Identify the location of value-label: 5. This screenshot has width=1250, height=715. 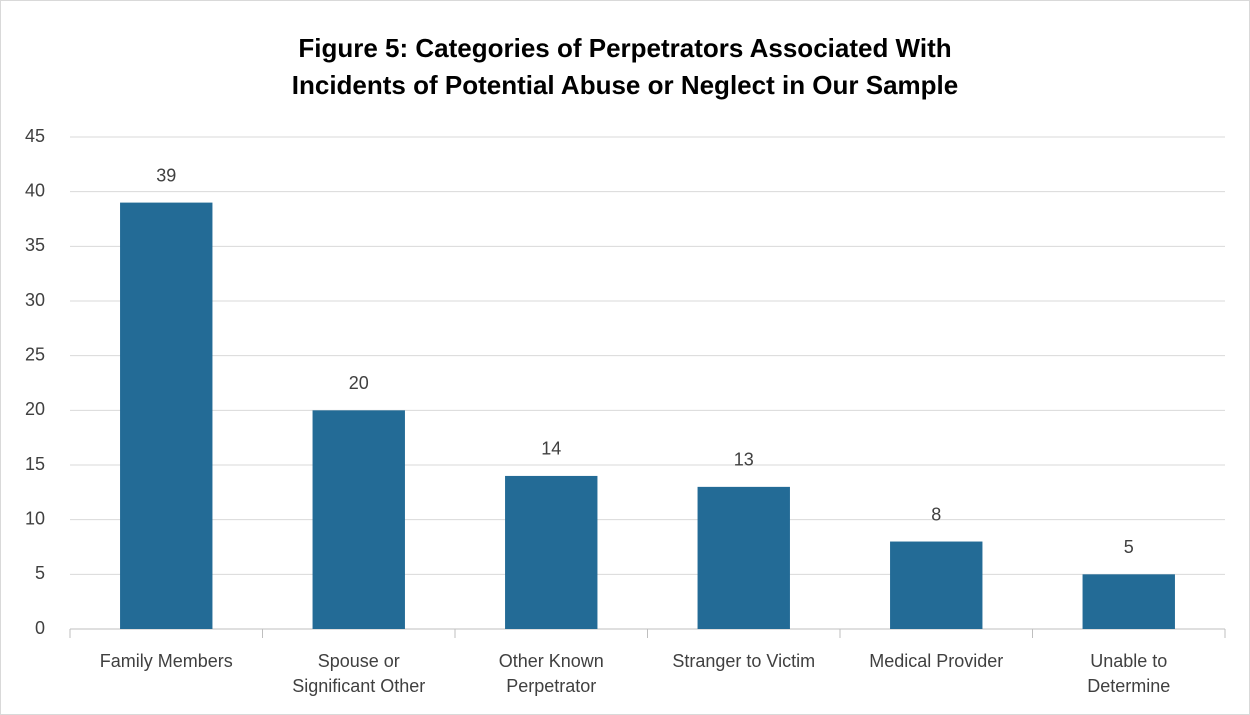
(1129, 547).